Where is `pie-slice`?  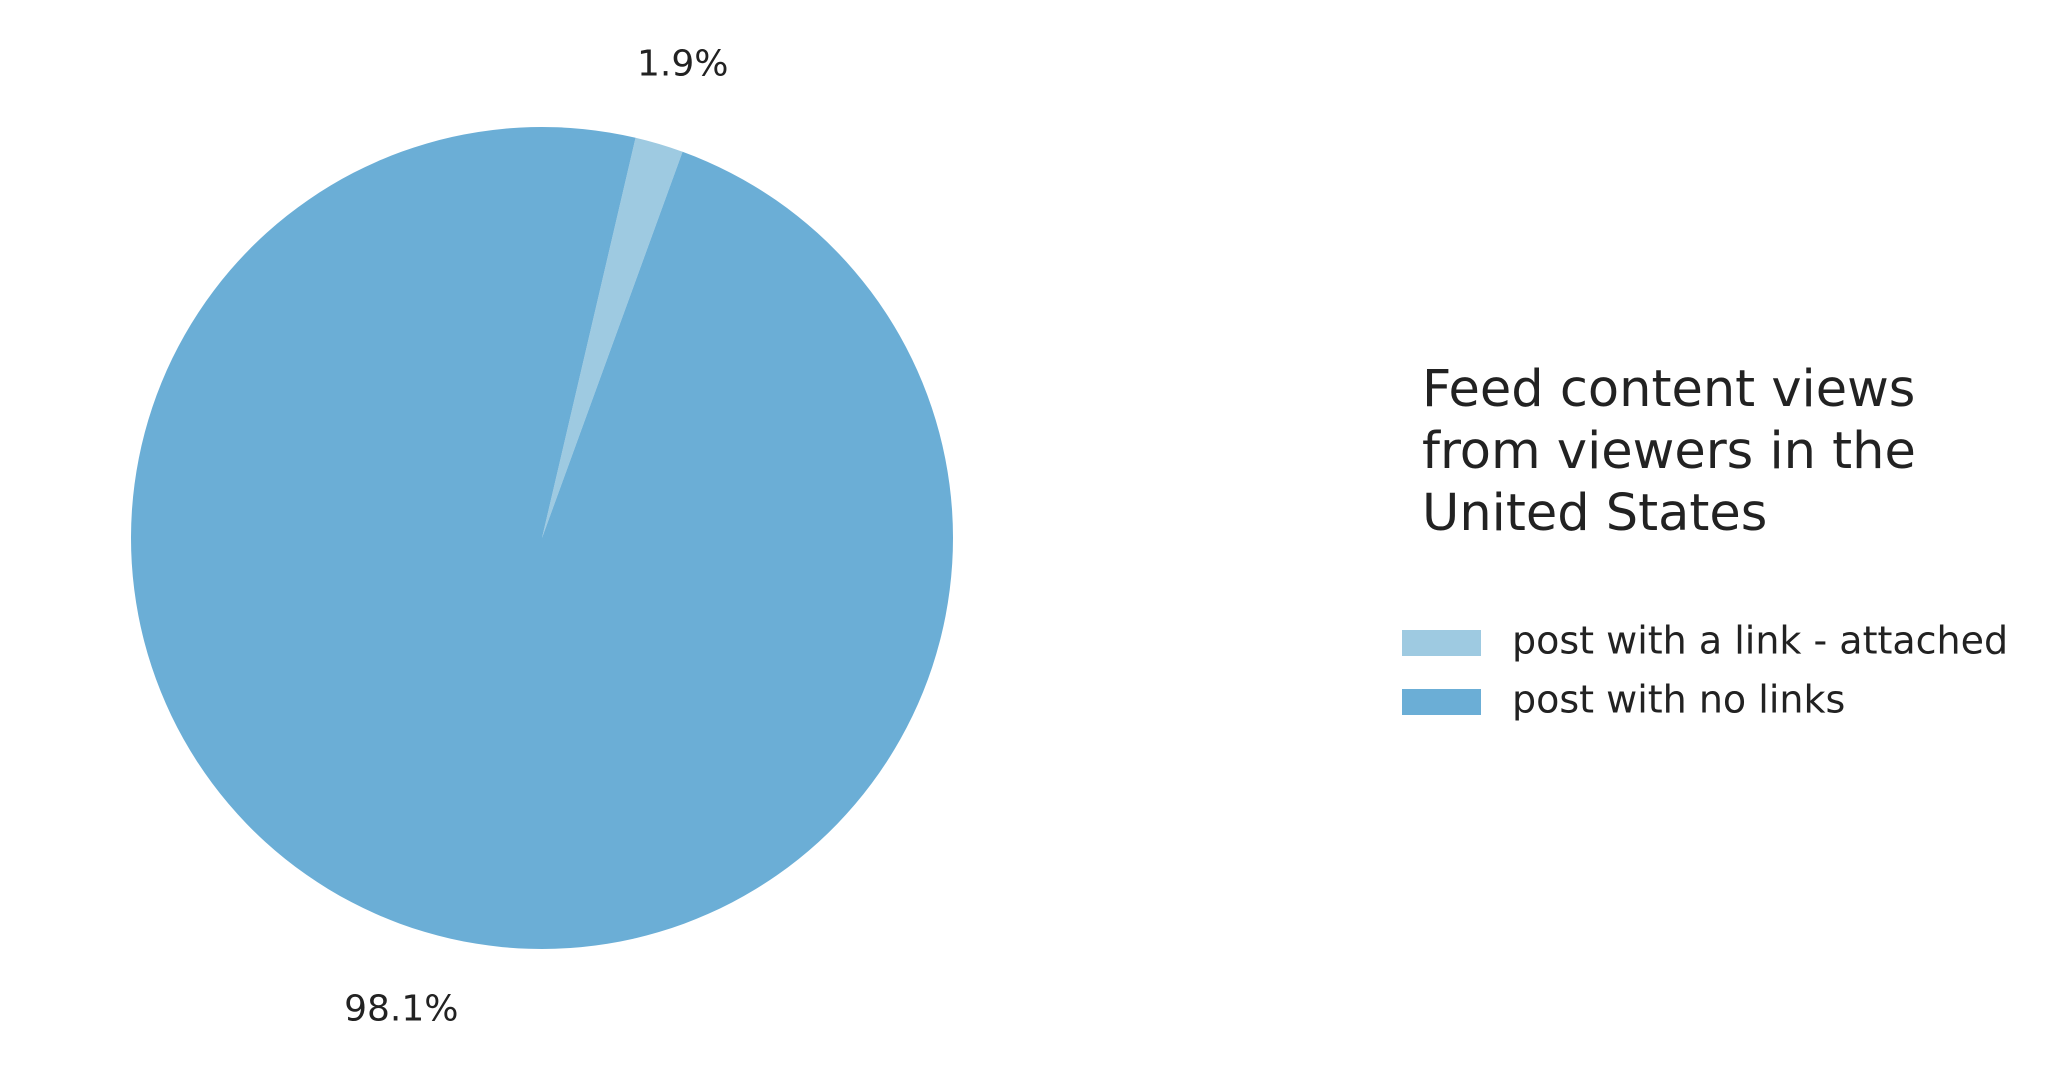 pie-slice is located at coordinates (612, 337).